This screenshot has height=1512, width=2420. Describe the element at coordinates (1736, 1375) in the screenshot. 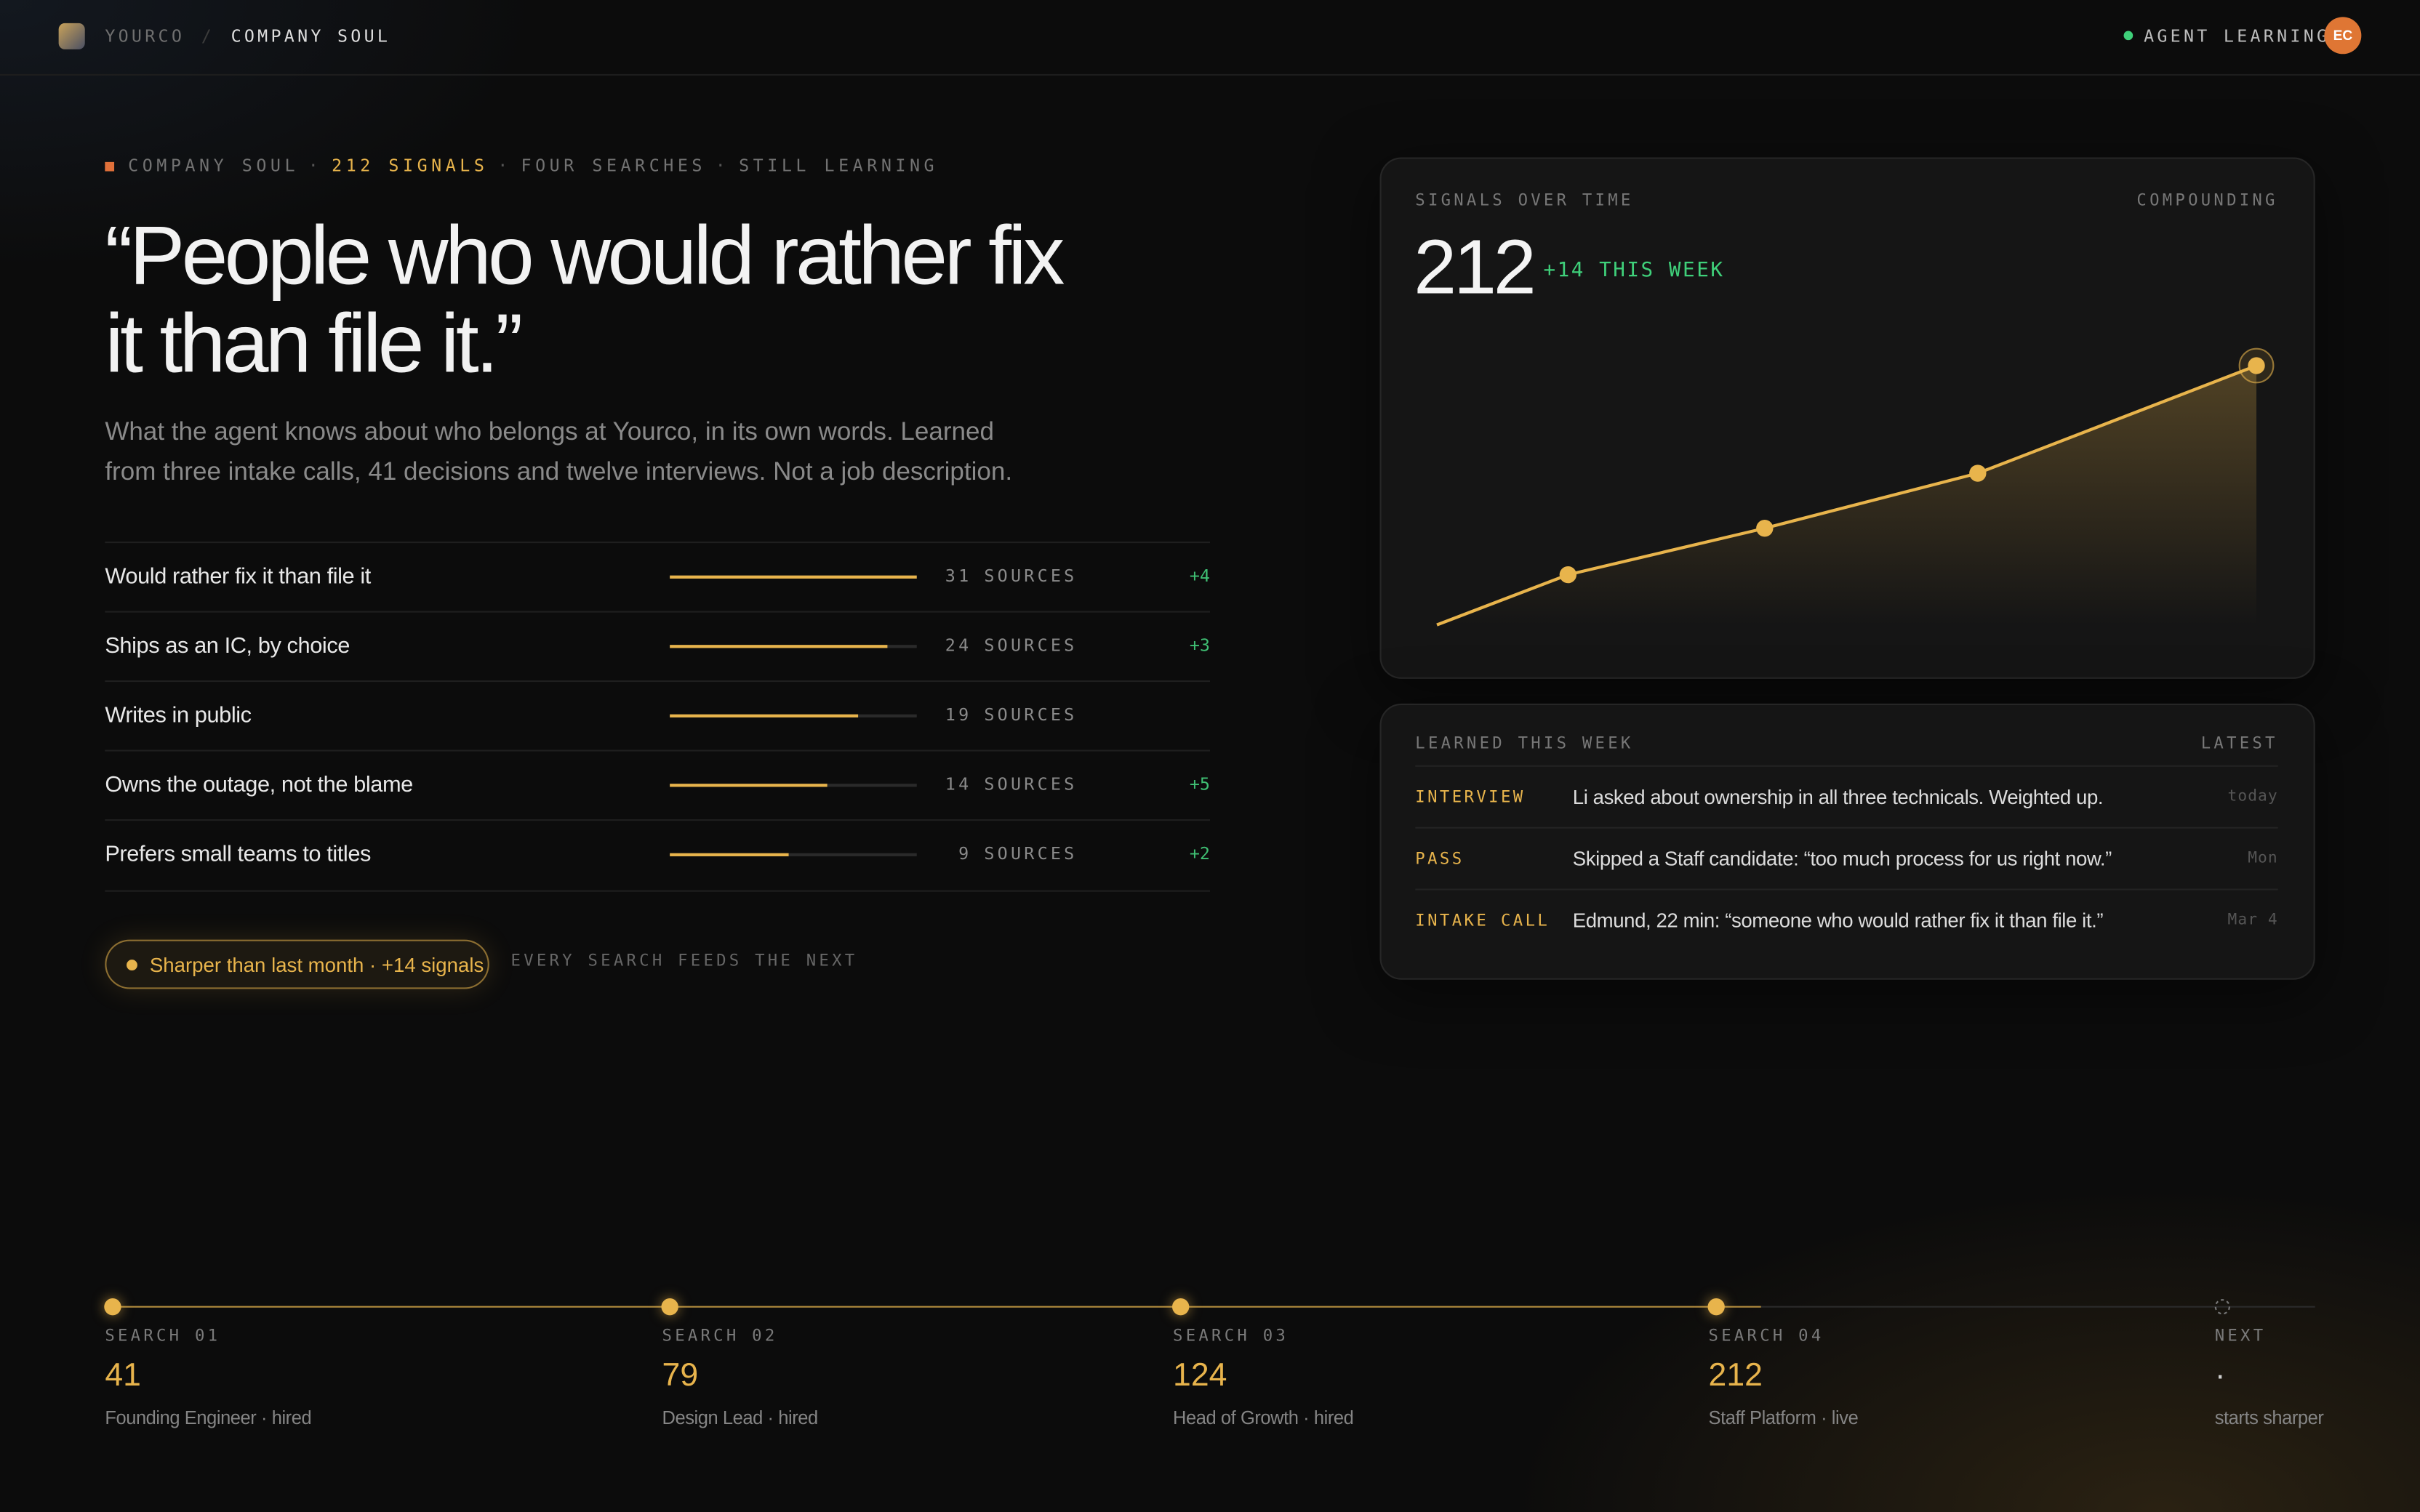

I see `milestone-value: 212` at that location.